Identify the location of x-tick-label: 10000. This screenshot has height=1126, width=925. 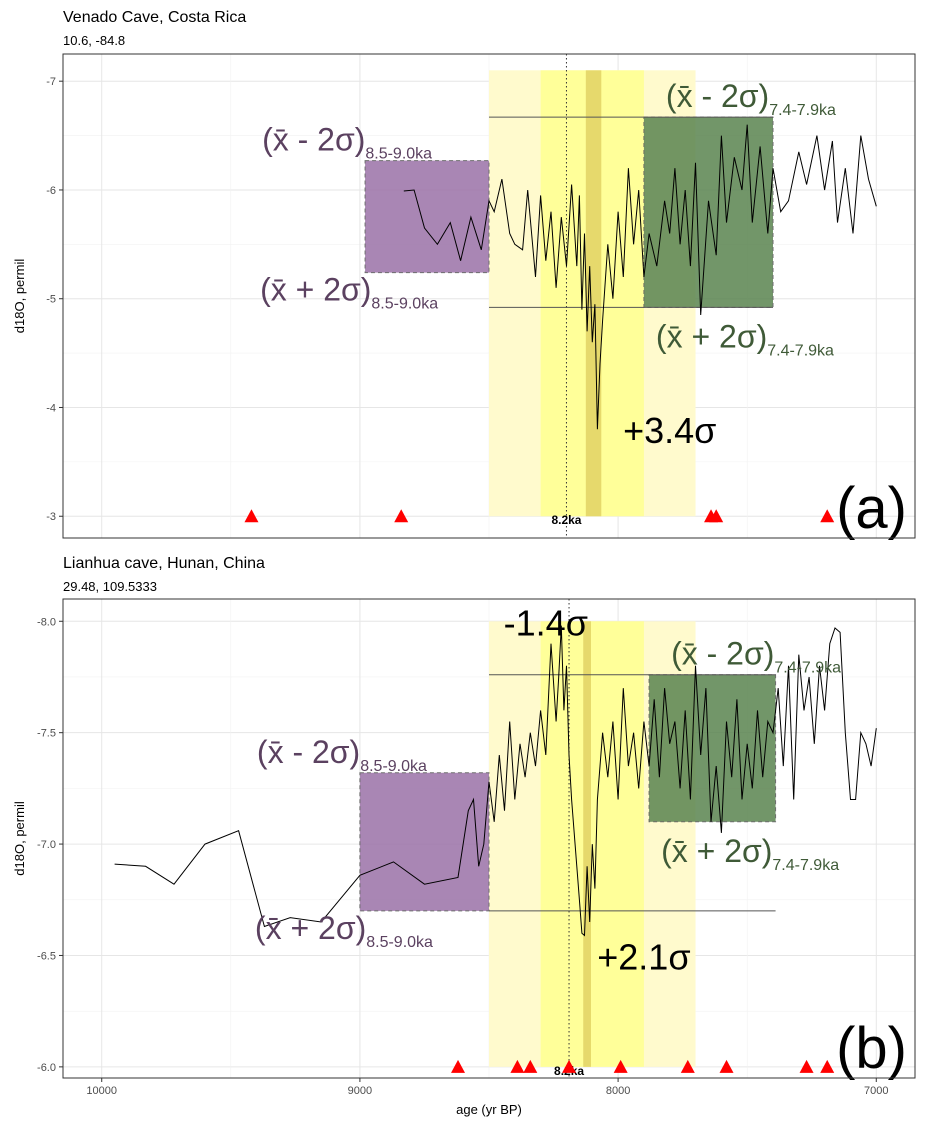
(101, 1091).